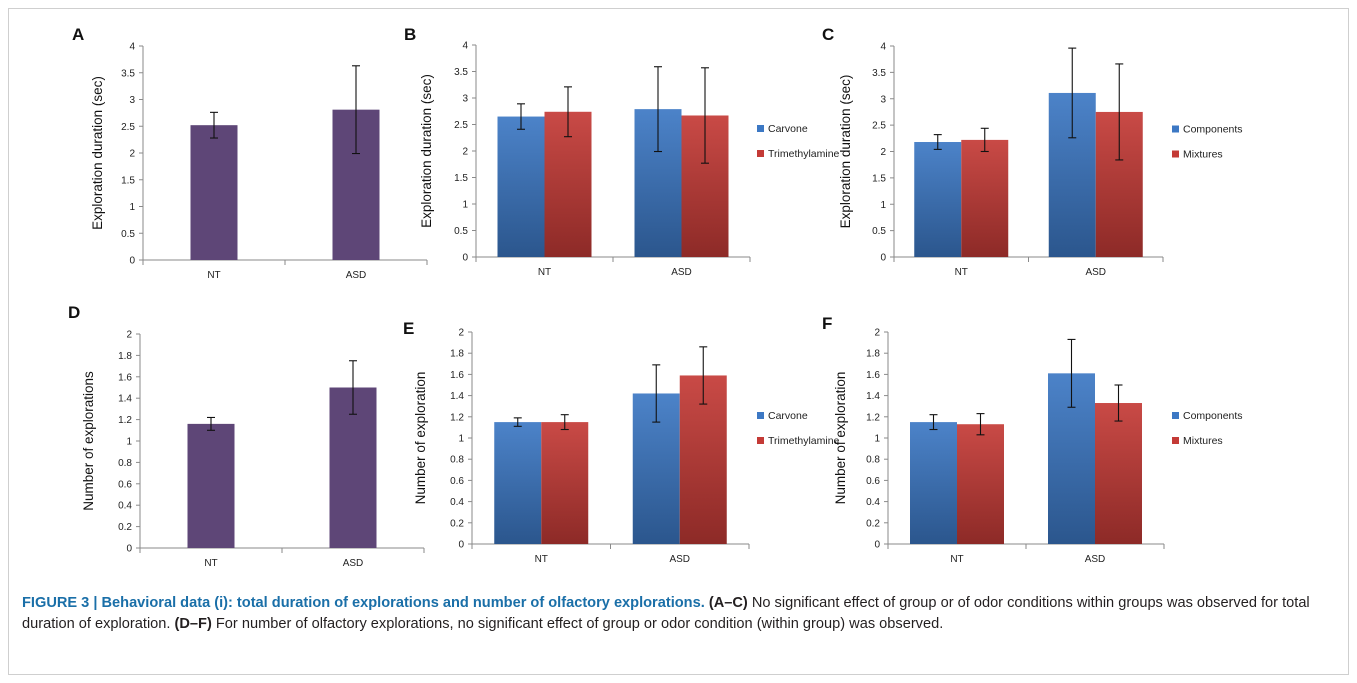 Image resolution: width=1357 pixels, height=683 pixels. I want to click on panel-label: B, so click(410, 34).